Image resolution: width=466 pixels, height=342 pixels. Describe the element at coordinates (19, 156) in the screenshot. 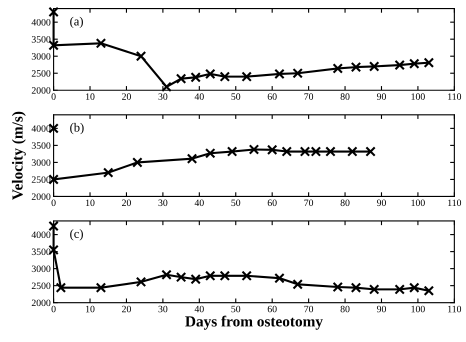

I see `y-axis-title: Velocity (m/s)` at that location.